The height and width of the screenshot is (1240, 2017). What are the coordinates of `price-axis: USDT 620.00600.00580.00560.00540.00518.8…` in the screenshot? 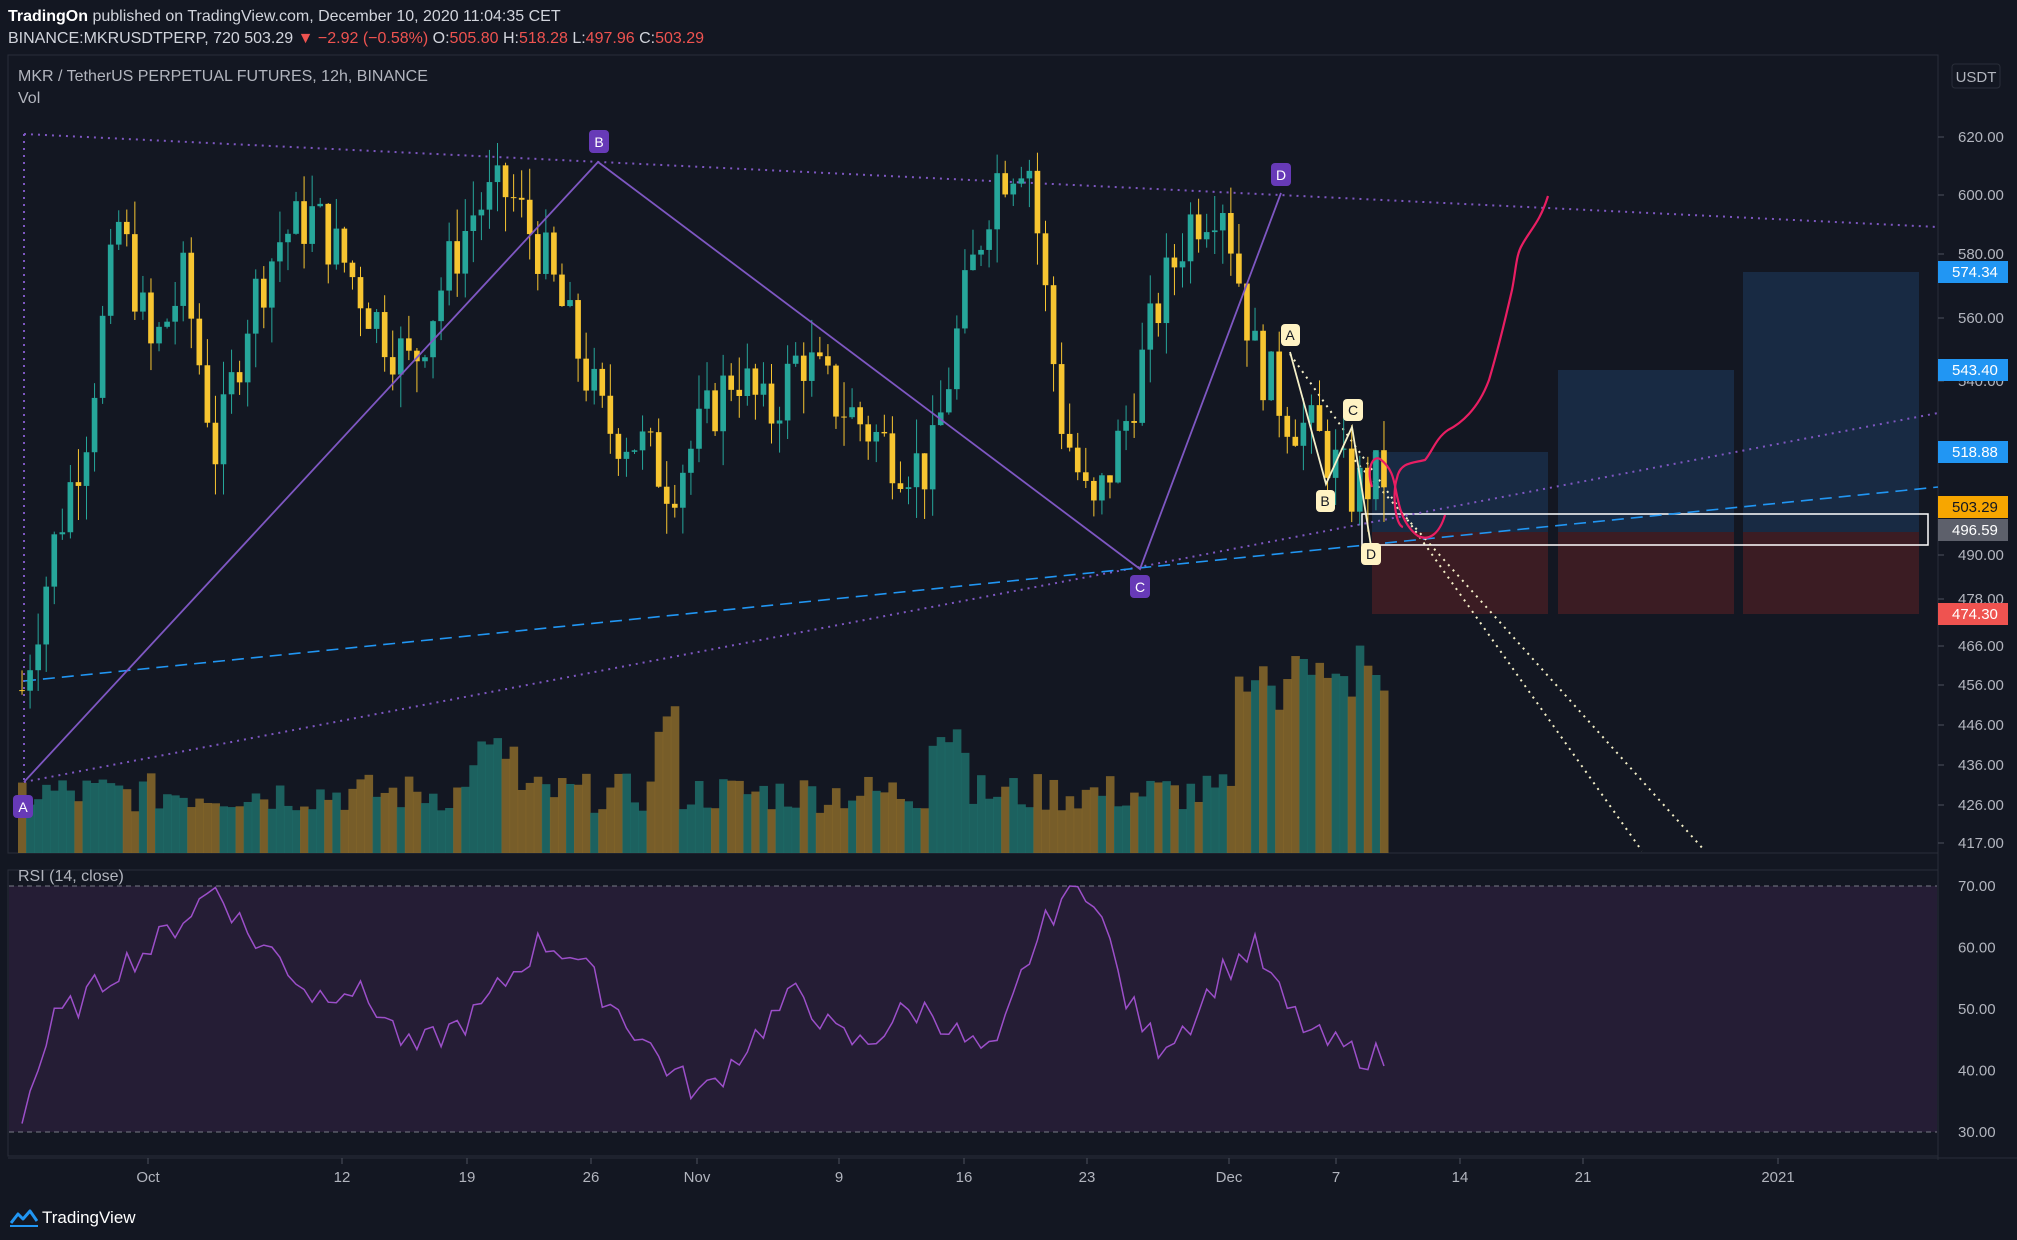 It's located at (1973, 457).